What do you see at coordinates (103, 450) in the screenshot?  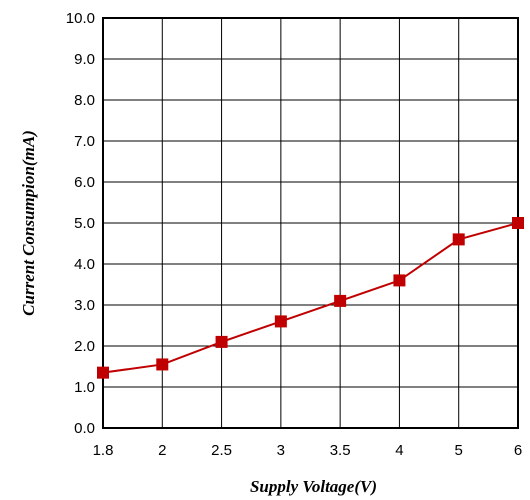 I see `x-tick-label: 1.8` at bounding box center [103, 450].